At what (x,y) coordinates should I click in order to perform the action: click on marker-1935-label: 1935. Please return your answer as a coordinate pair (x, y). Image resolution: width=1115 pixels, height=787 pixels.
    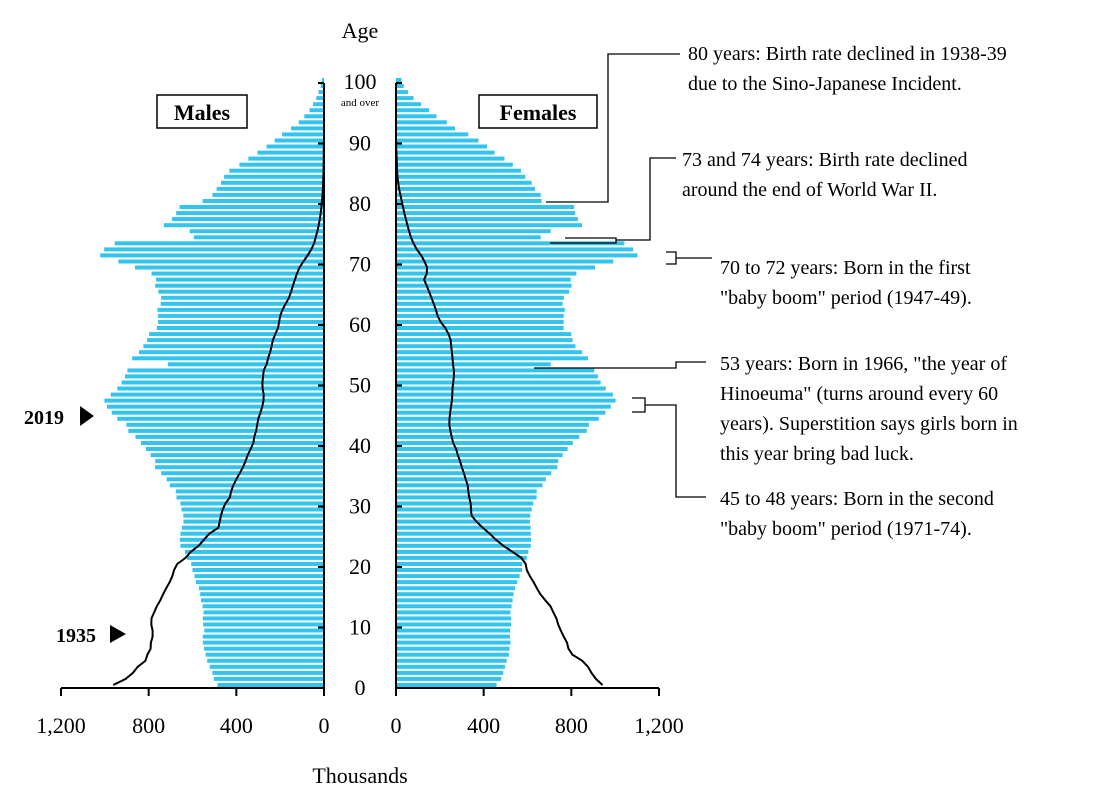
    Looking at the image, I should click on (76, 636).